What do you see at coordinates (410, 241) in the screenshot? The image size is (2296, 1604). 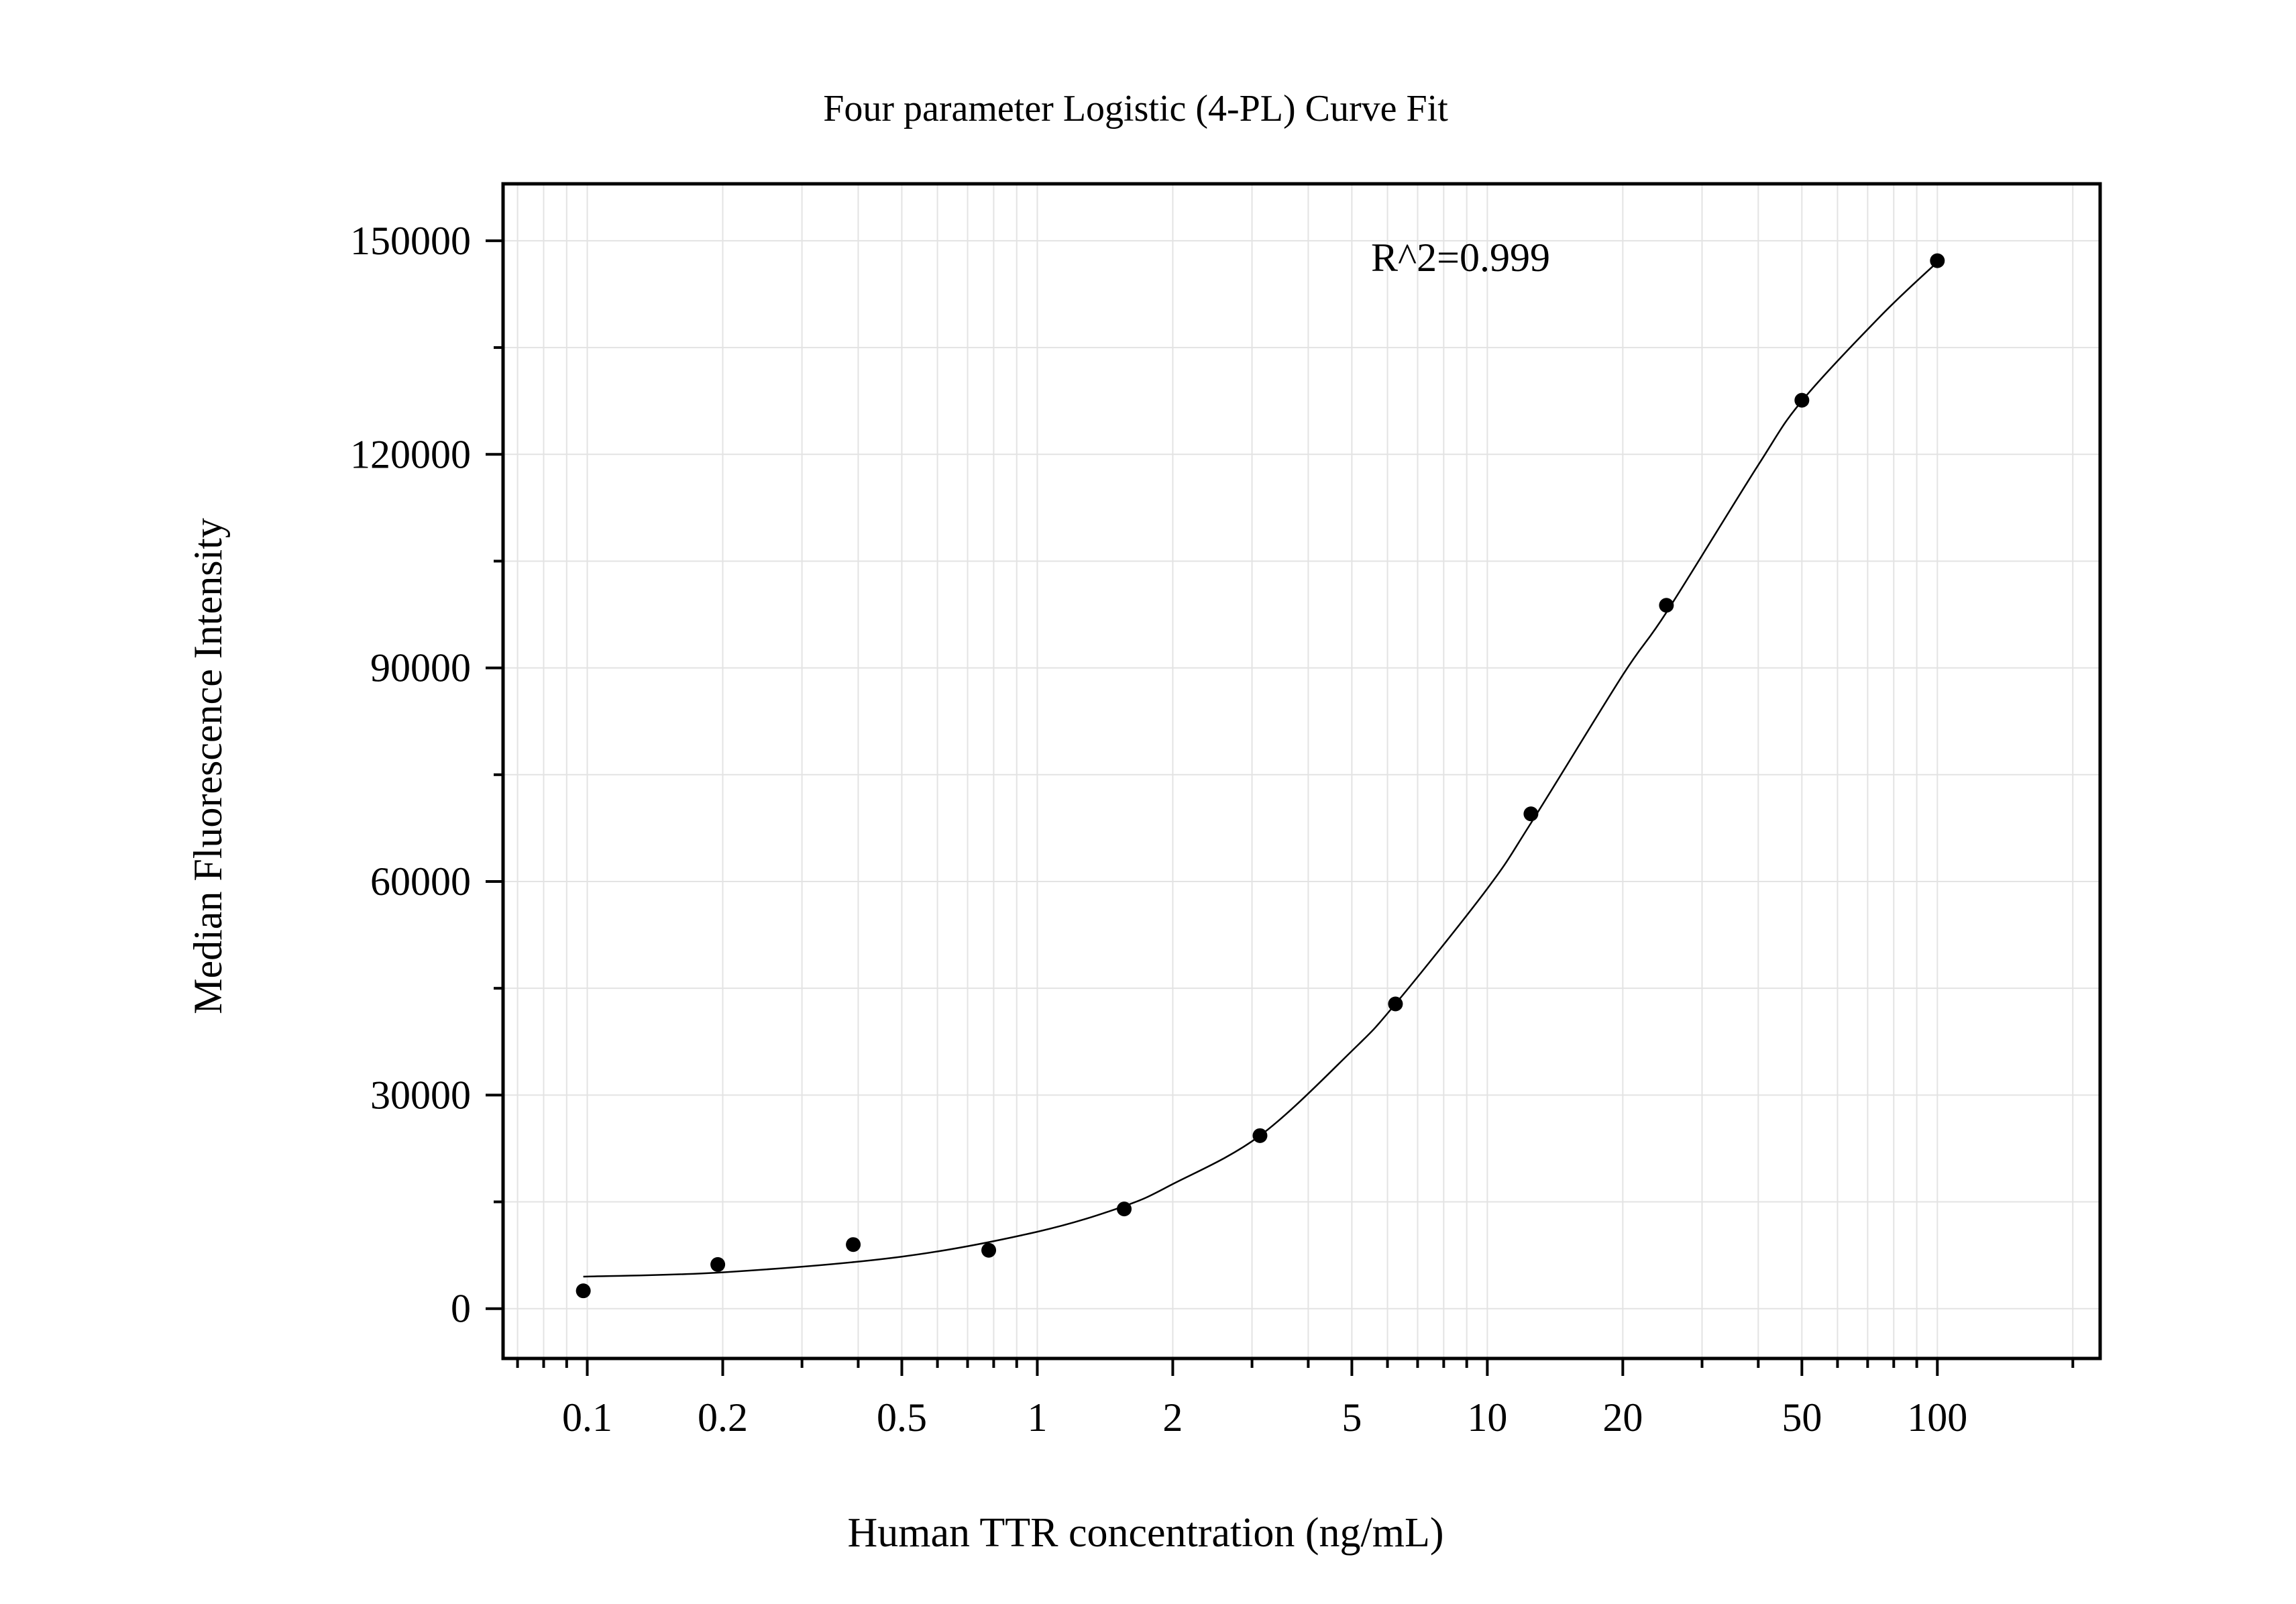 I see `y-tick-label: 150000` at bounding box center [410, 241].